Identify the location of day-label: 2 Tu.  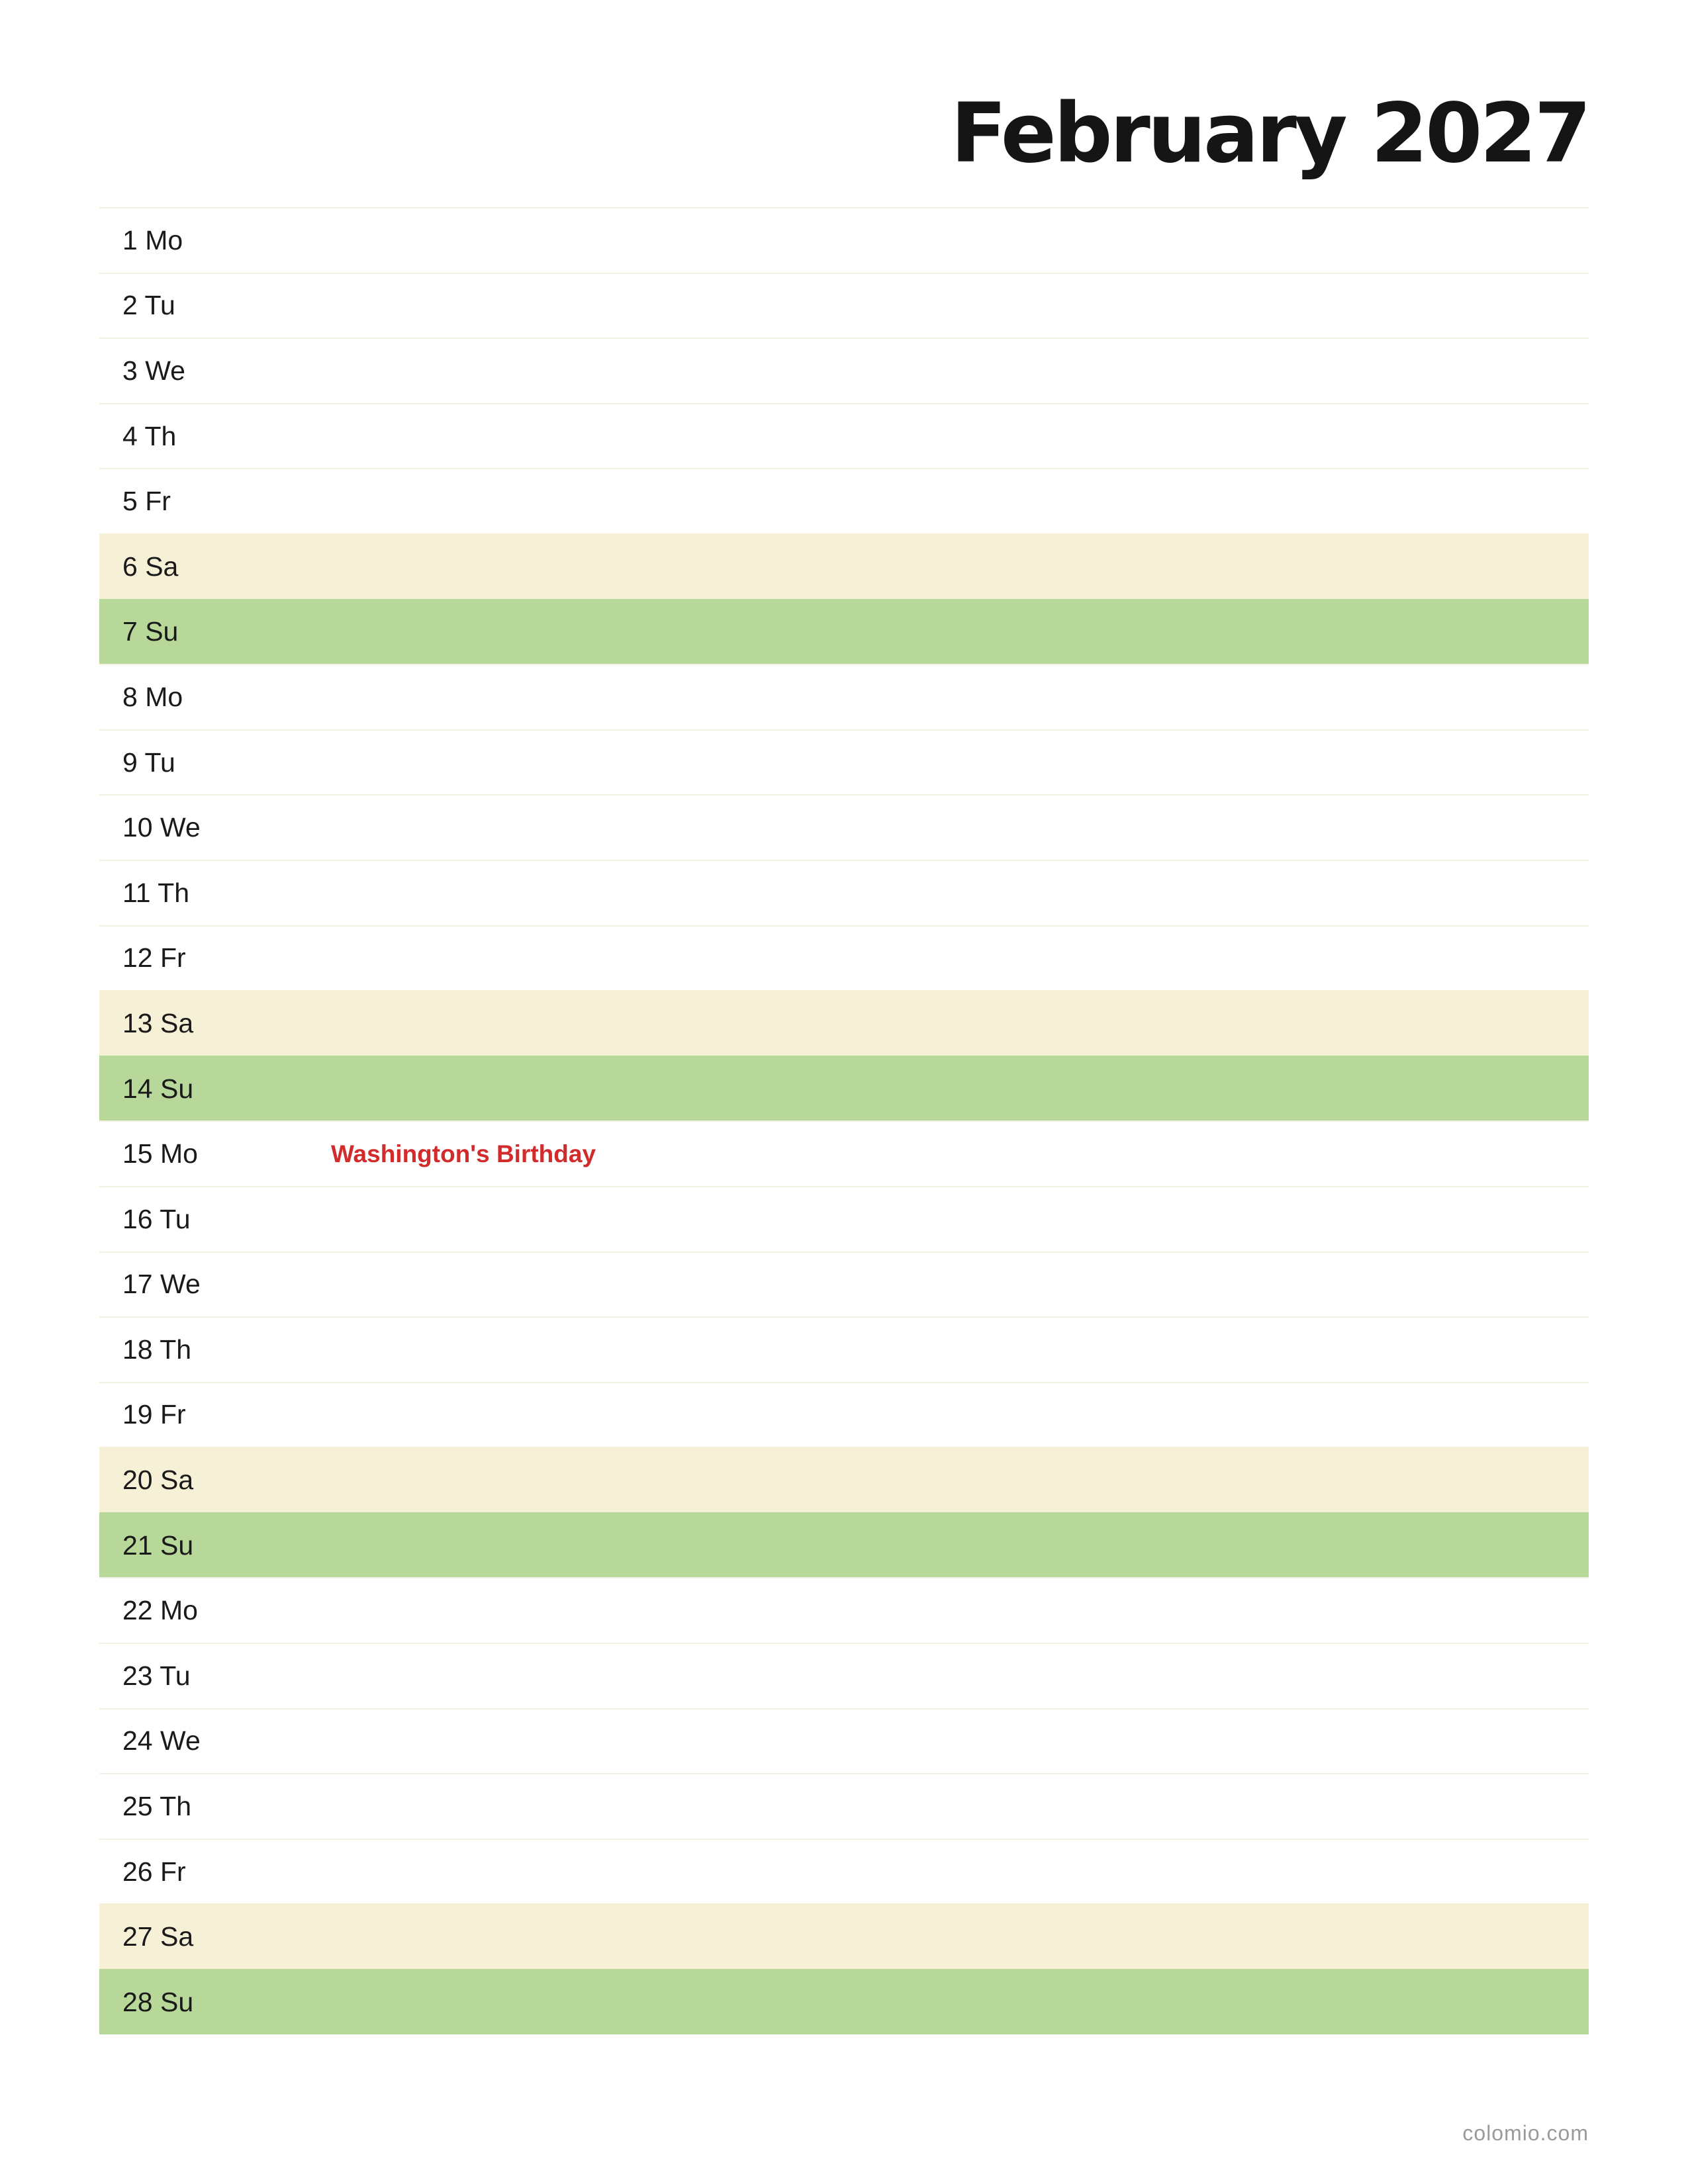
(148, 305).